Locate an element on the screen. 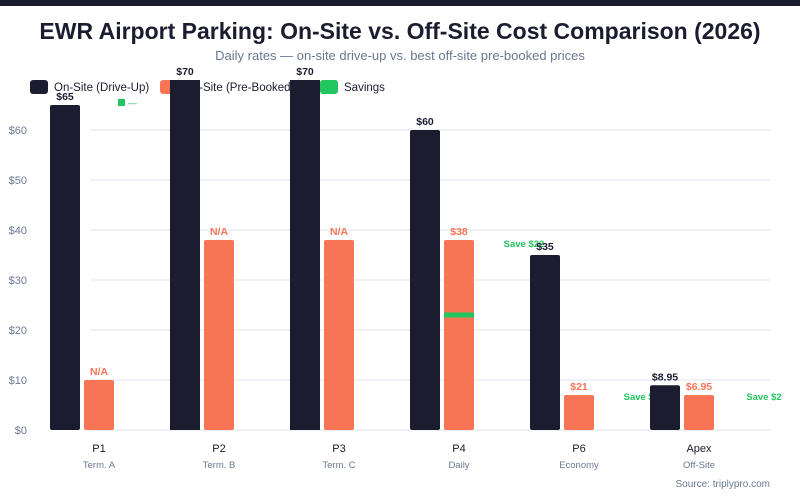 The image size is (800, 500). legend-swatch-onsite is located at coordinates (39, 87).